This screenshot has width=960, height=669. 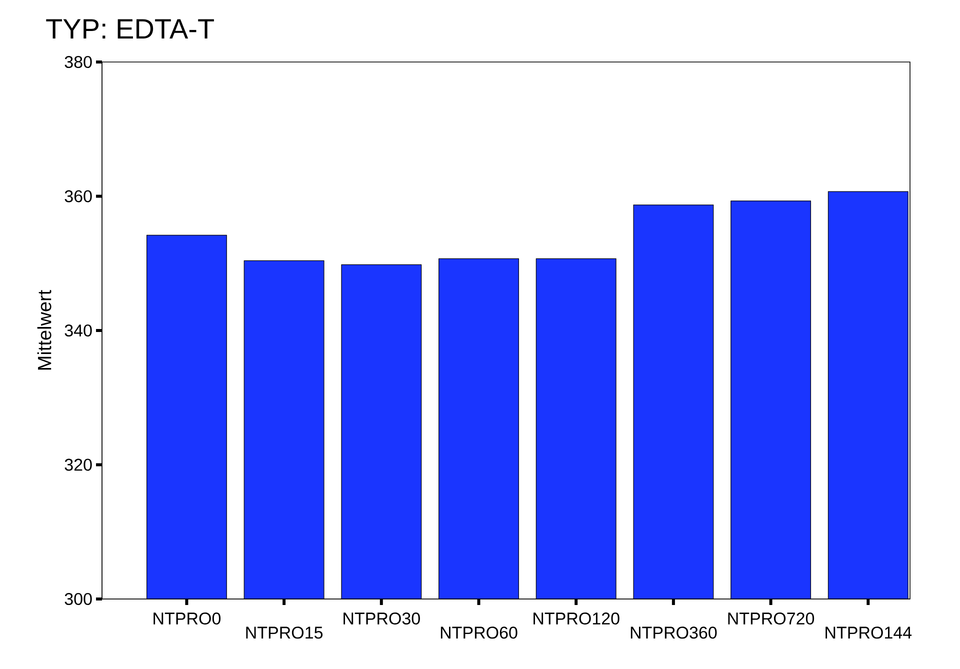 What do you see at coordinates (284, 632) in the screenshot?
I see `x-tick-label: NTPRO15` at bounding box center [284, 632].